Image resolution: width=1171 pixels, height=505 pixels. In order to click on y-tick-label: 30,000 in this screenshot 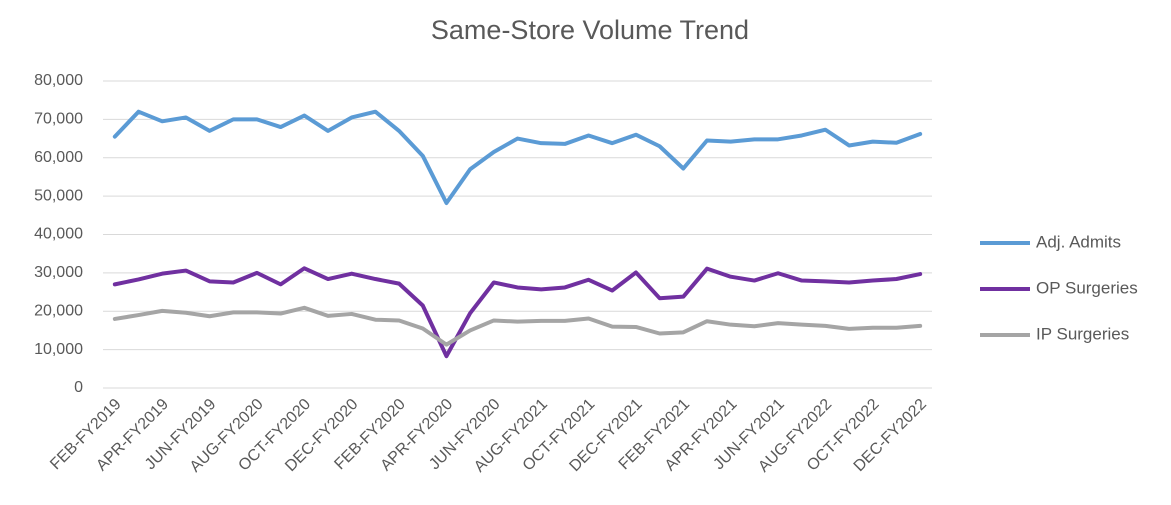, I will do `click(58, 272)`.